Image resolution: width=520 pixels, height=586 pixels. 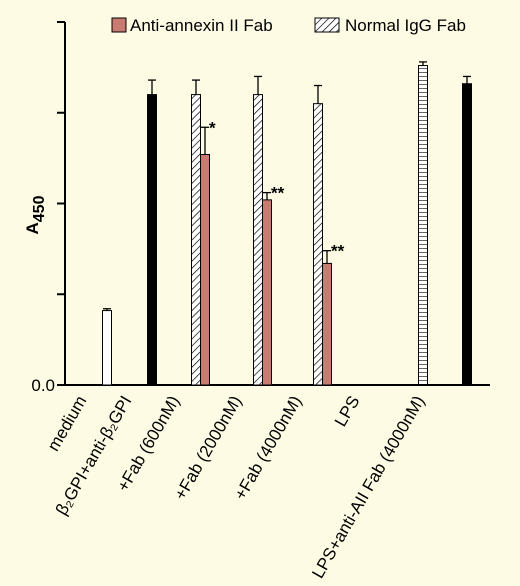 What do you see at coordinates (32, 228) in the screenshot?
I see `y-label-main: A` at bounding box center [32, 228].